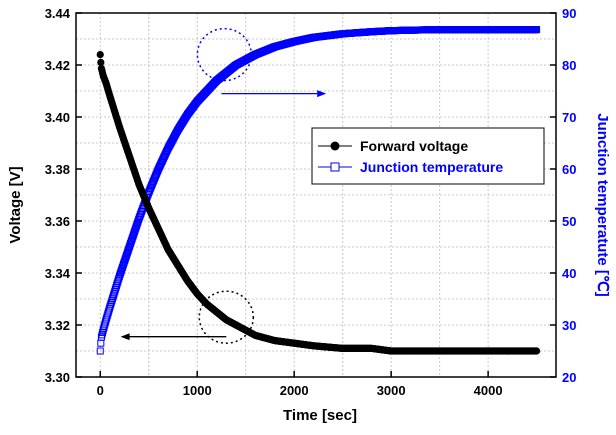 Image resolution: width=616 pixels, height=435 pixels. I want to click on x-tick-label: 0, so click(100, 390).